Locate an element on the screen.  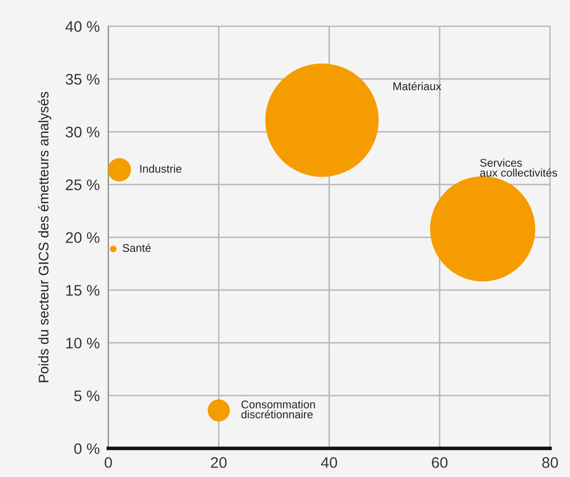
series-label: Services aux collectivités is located at coordinates (519, 167).